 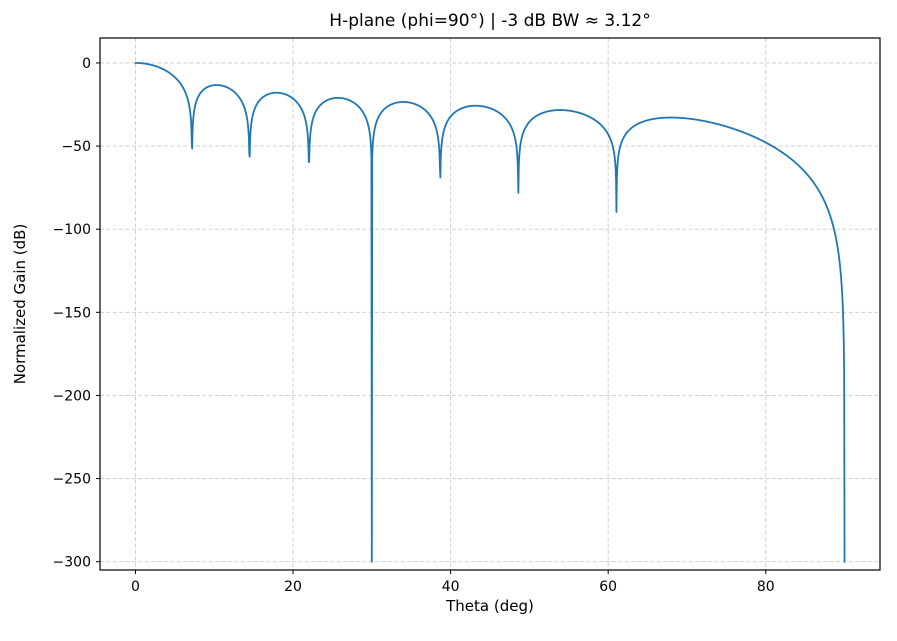 What do you see at coordinates (608, 587) in the screenshot?
I see `x-tick-label: 60` at bounding box center [608, 587].